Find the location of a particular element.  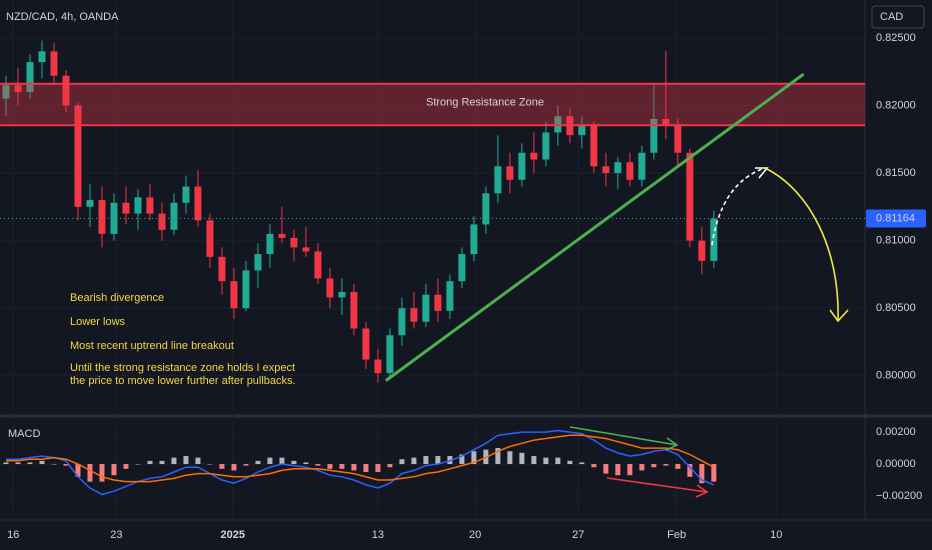

last-price-box is located at coordinates (896, 218).